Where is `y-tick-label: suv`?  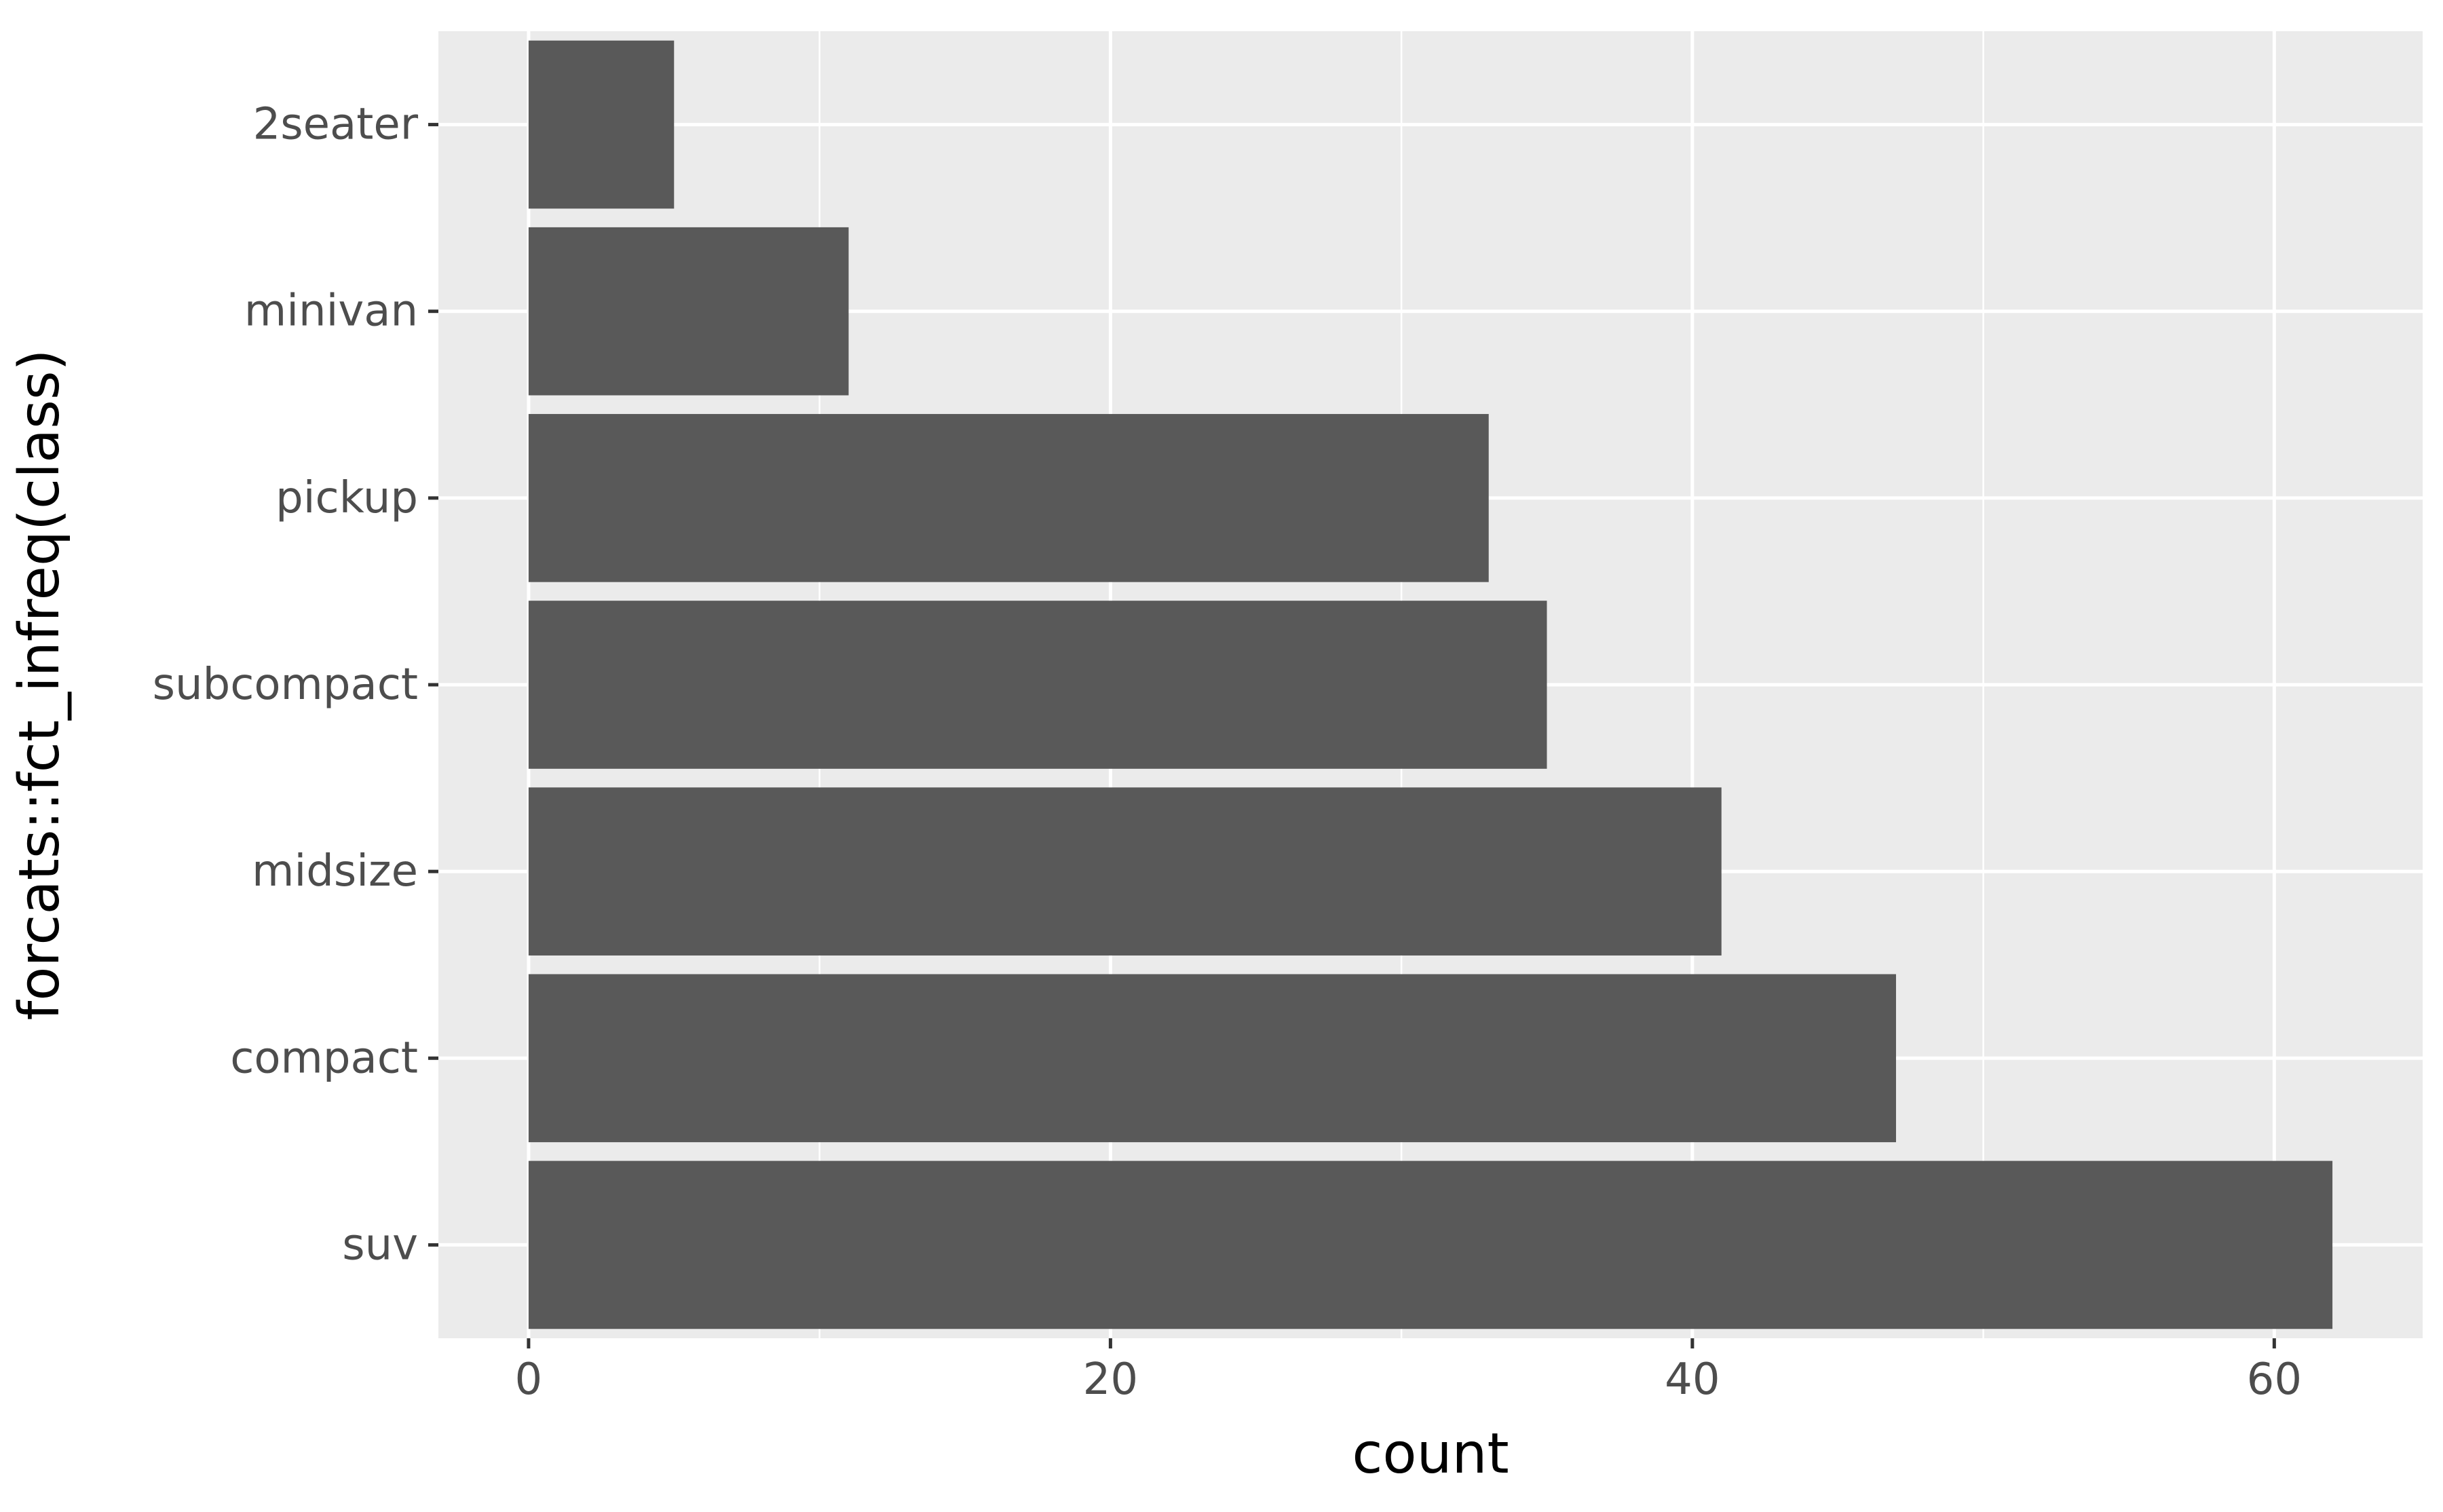
y-tick-label: suv is located at coordinates (380, 1245).